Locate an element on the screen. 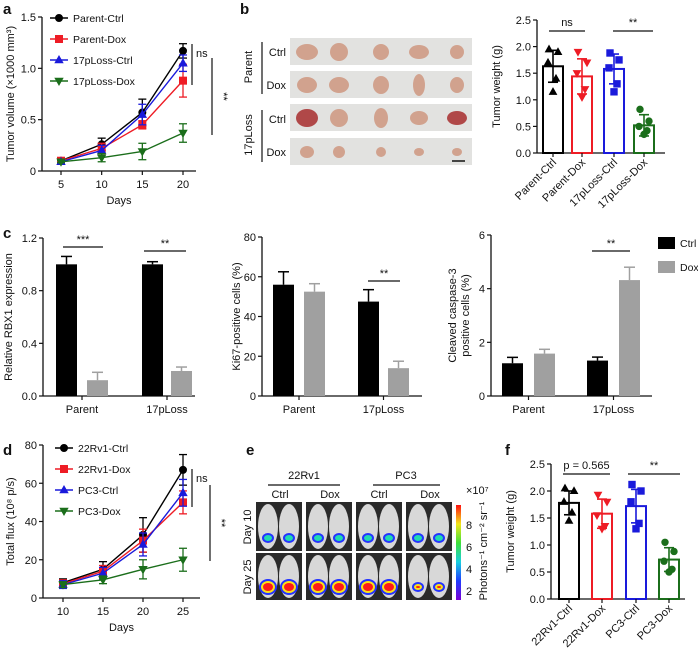 This screenshot has width=698, height=653. legend-label: PC3-Dox is located at coordinates (99, 512).